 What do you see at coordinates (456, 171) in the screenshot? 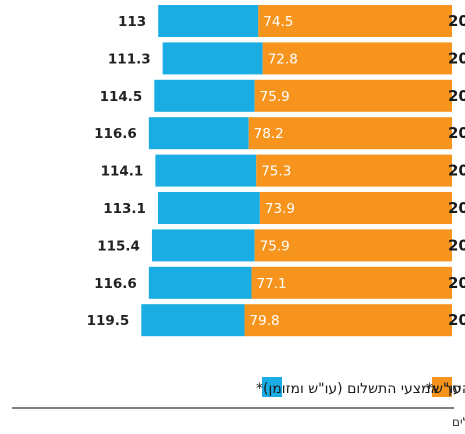
I see `month-label: פברואר 2011` at bounding box center [456, 171].